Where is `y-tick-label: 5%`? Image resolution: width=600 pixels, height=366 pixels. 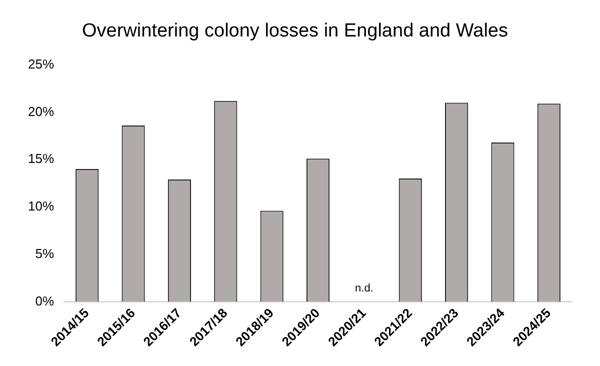 y-tick-label: 5% is located at coordinates (44, 253).